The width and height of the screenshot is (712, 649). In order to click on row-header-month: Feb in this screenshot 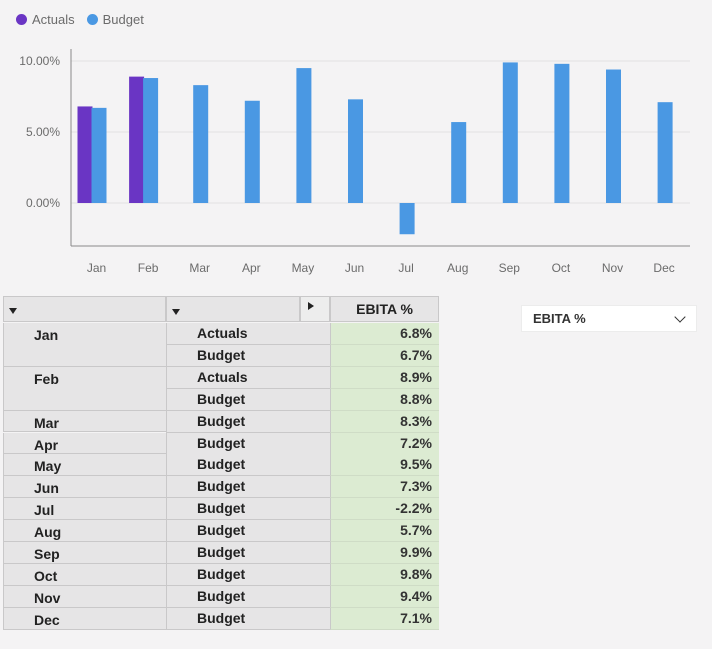, I will do `click(84, 388)`.